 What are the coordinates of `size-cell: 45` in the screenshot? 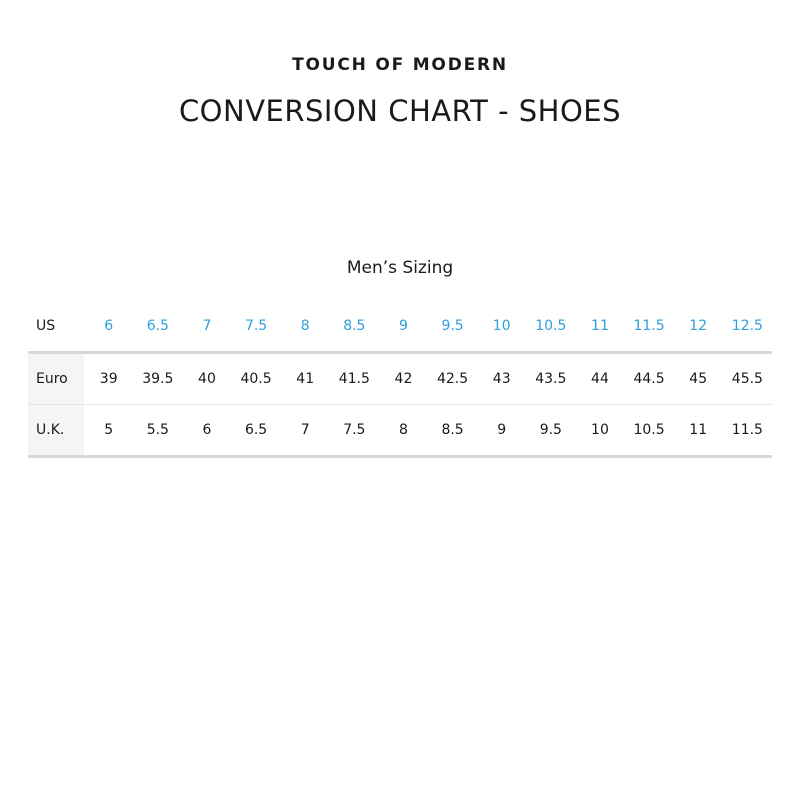 It's located at (698, 378).